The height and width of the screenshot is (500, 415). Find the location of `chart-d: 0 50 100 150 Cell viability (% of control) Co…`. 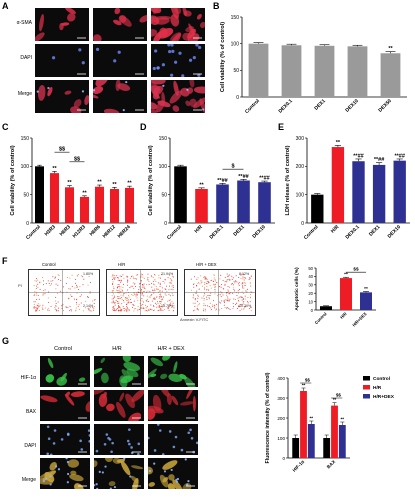

chart-d: 0 50 100 150 Cell viability (% of control) Co… is located at coordinates (211, 188).